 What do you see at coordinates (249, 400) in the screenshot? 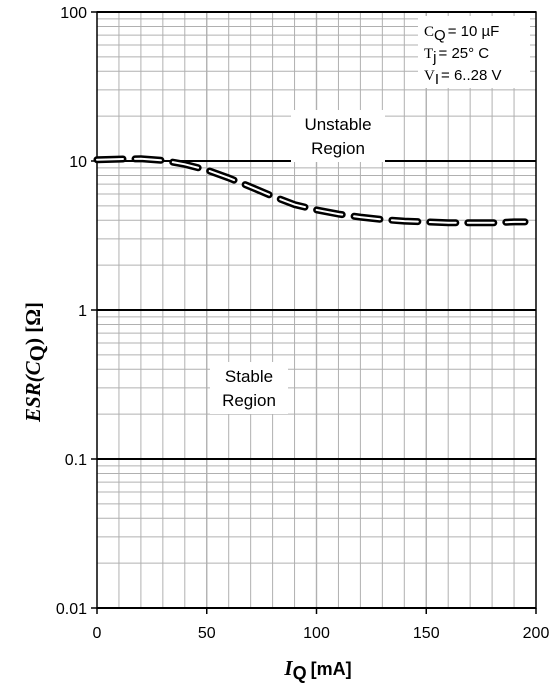
I see `stable-label-line2: Region` at bounding box center [249, 400].